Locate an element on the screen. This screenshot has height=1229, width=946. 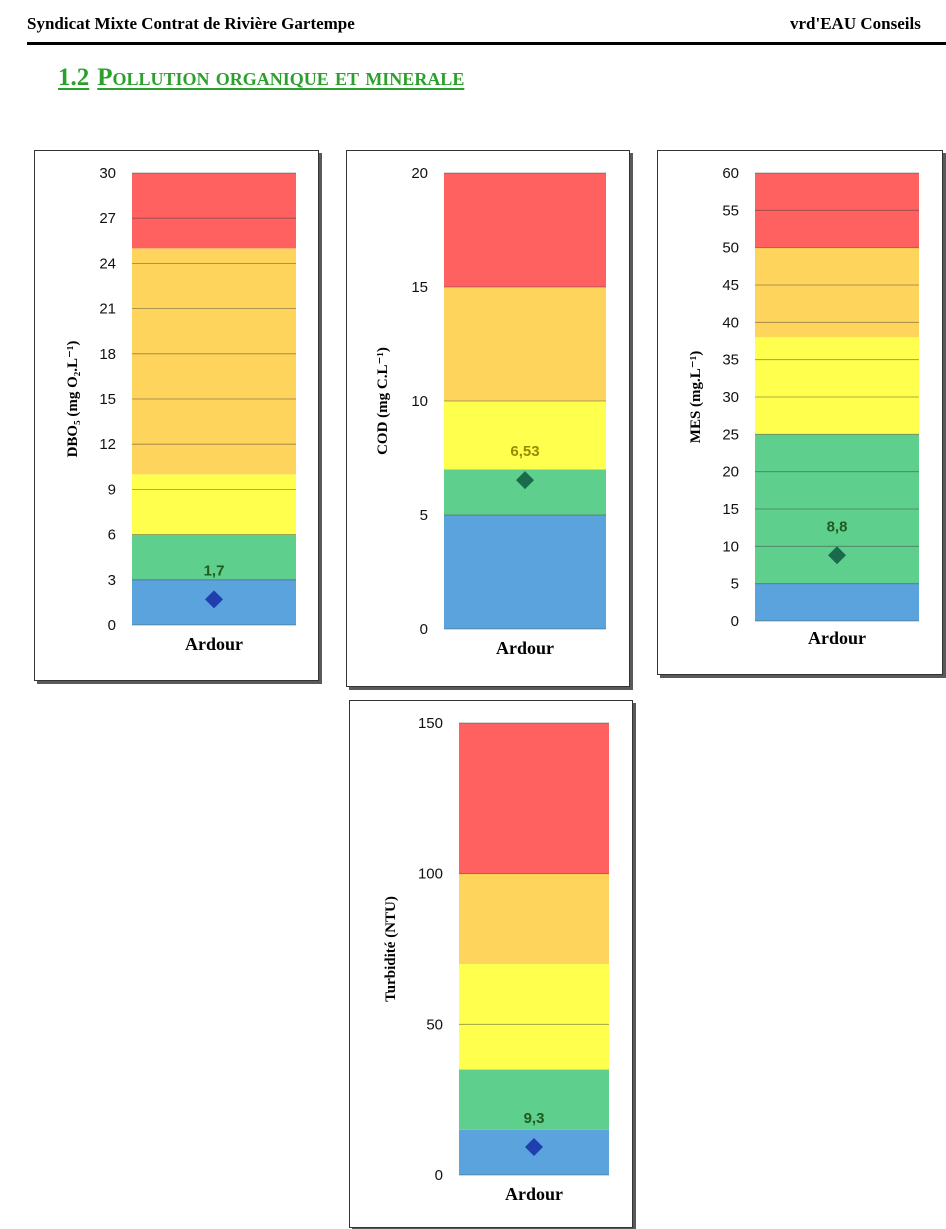
chart-cod: 0 5 10 15 20 COD (mg C.L⁻¹) Ardour 6,53 is located at coordinates (488, 418).